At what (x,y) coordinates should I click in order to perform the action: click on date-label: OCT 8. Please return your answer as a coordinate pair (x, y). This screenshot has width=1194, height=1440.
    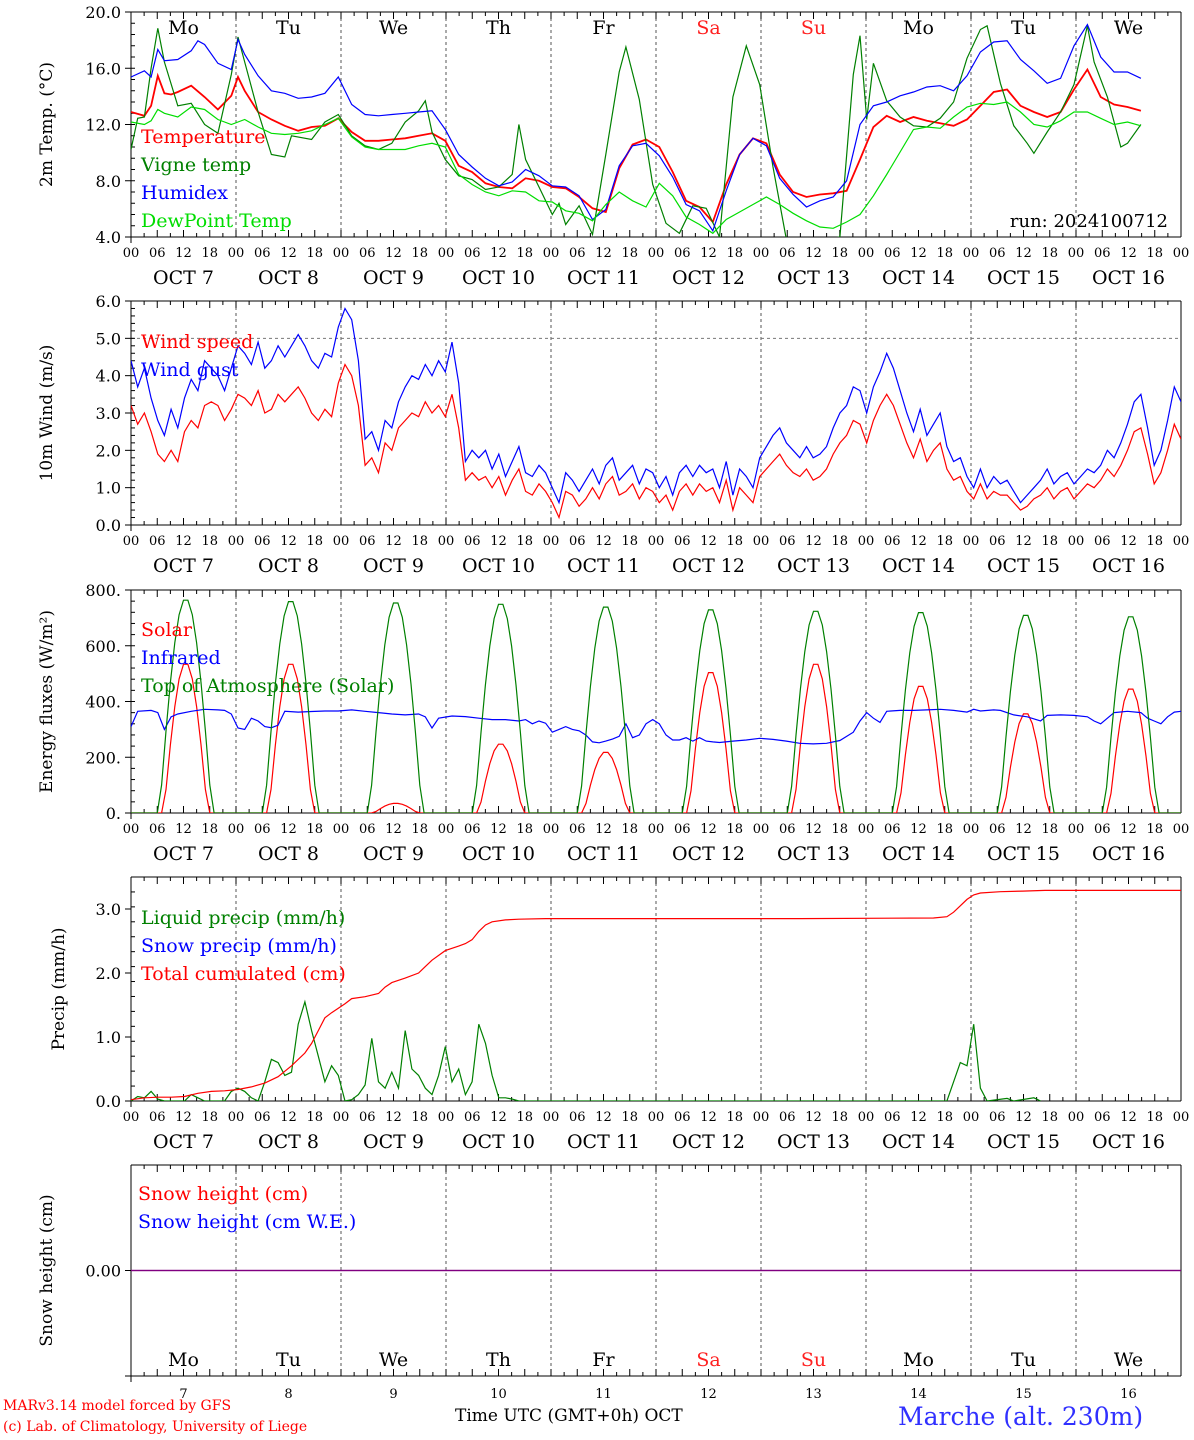
    Looking at the image, I should click on (288, 854).